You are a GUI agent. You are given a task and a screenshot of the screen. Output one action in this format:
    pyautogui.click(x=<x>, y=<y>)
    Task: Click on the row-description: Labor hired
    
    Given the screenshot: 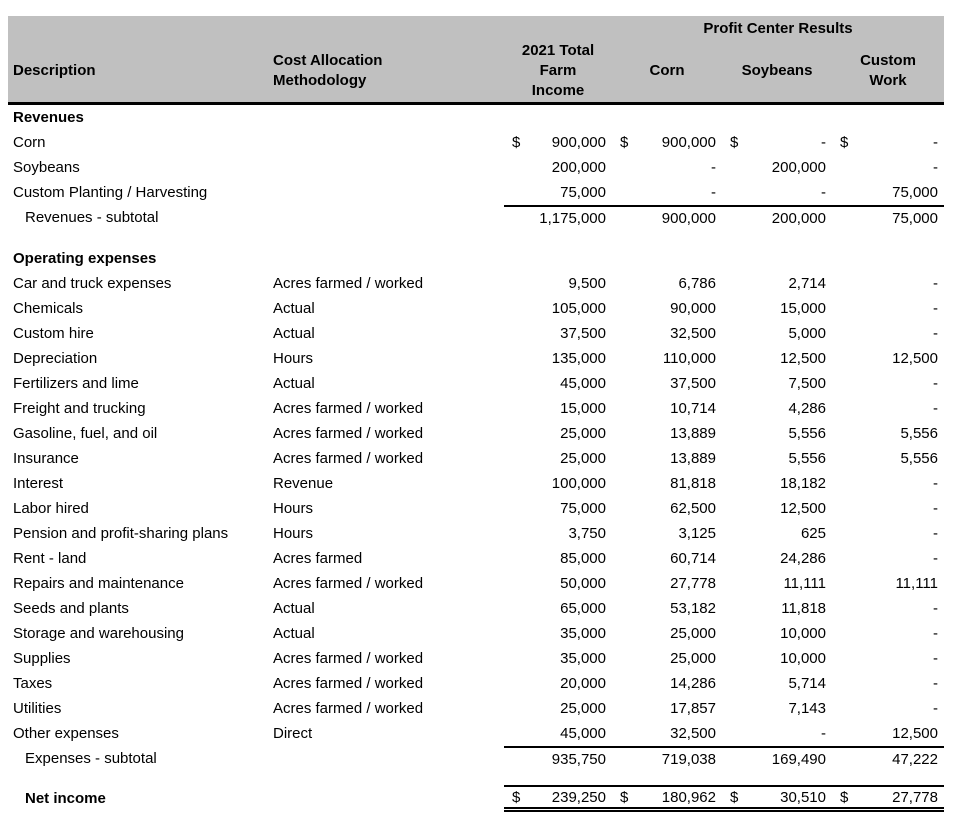 What is the action you would take?
    pyautogui.click(x=51, y=508)
    